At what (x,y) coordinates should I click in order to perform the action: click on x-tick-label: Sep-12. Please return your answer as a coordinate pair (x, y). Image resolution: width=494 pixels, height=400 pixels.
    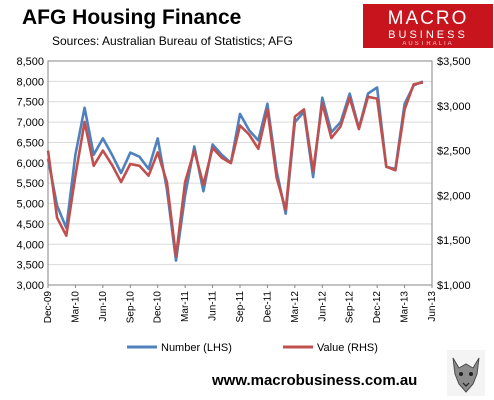
    Looking at the image, I should click on (350, 307).